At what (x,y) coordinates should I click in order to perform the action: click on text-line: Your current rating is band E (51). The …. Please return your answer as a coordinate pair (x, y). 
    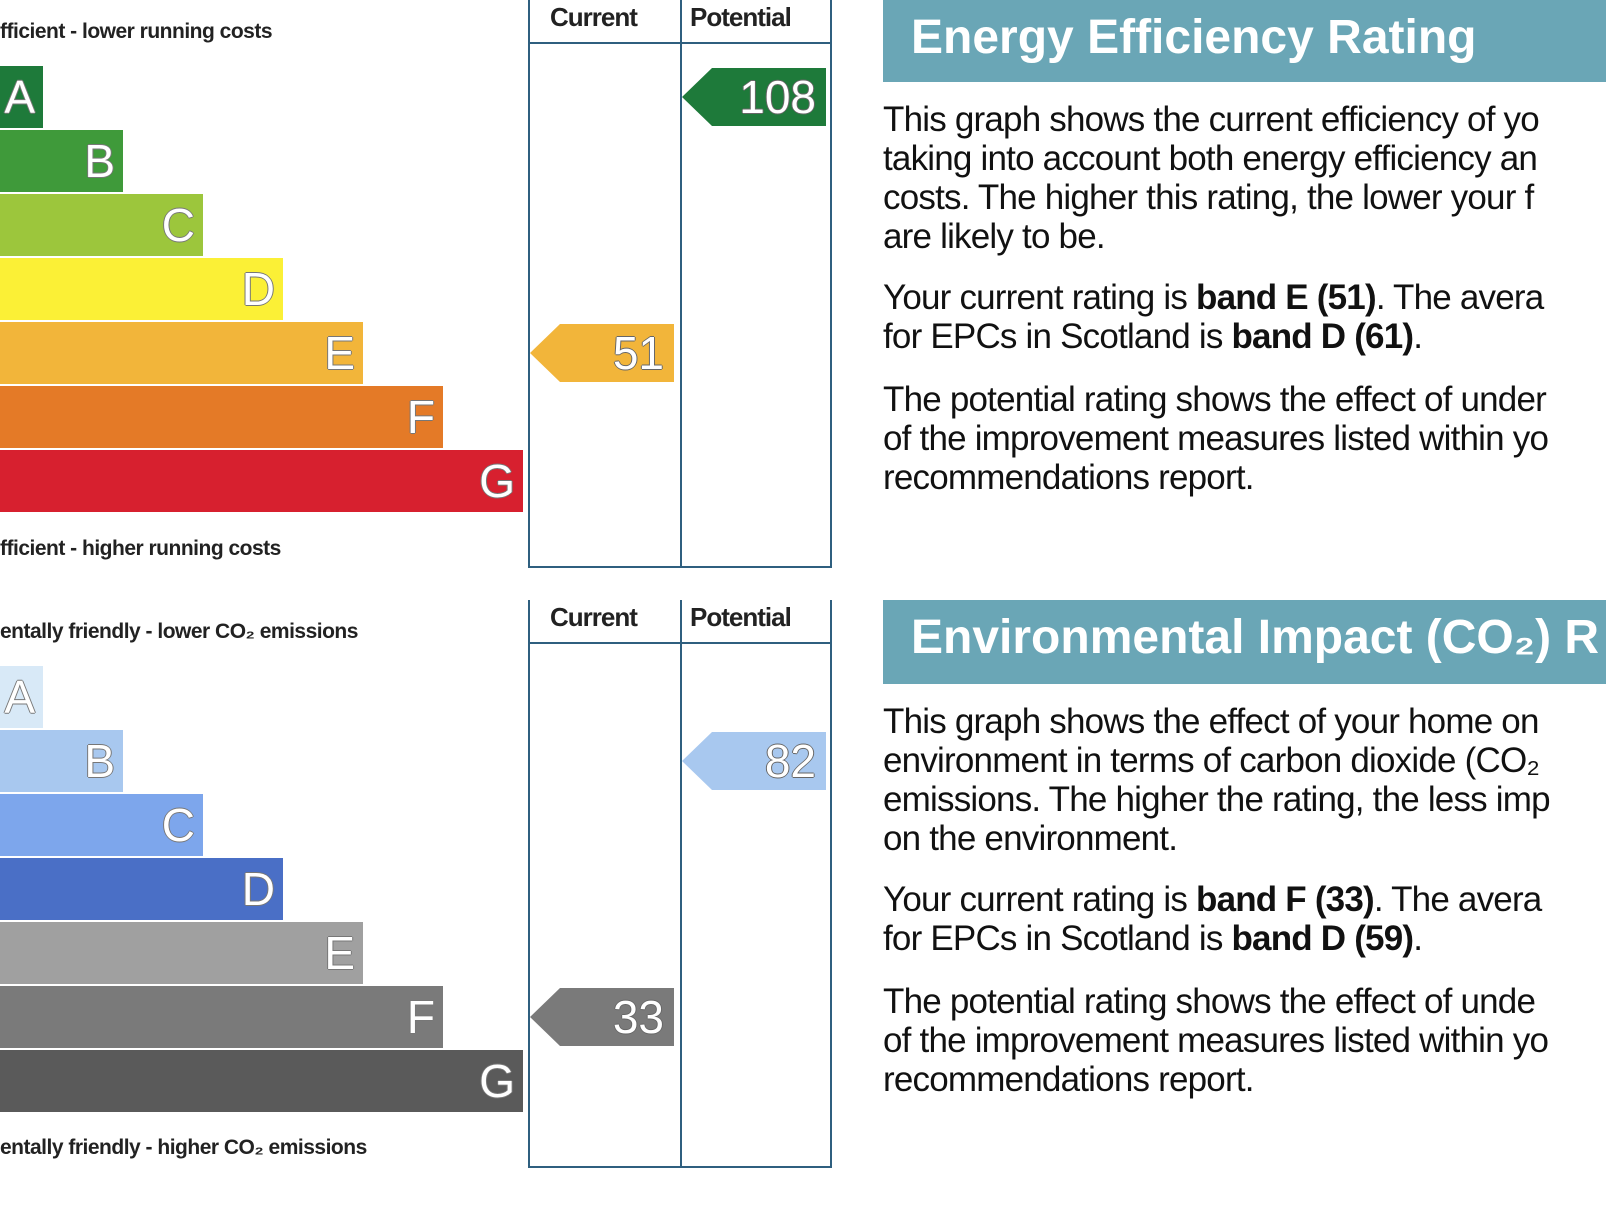
    Looking at the image, I should click on (1213, 297).